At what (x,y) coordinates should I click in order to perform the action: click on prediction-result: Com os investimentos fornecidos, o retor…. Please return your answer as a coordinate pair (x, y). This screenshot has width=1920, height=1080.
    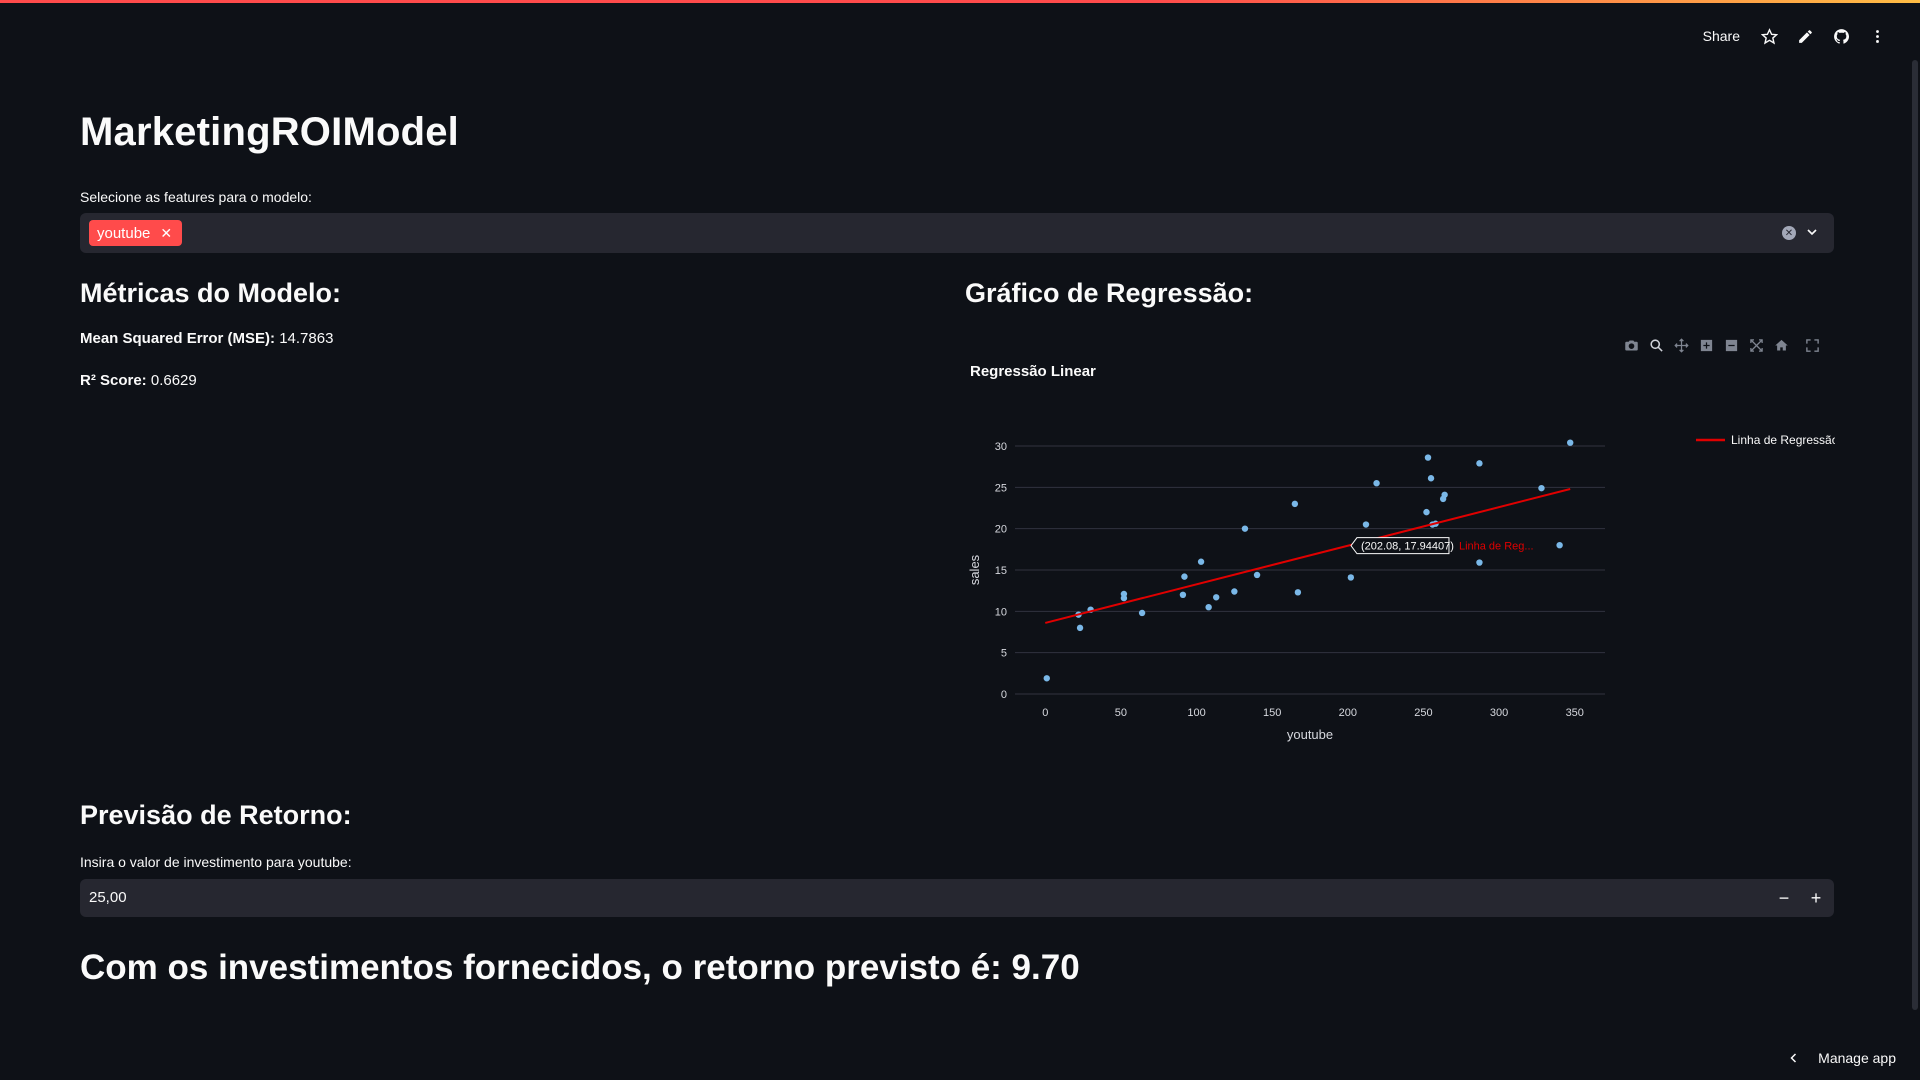
    Looking at the image, I should click on (580, 967).